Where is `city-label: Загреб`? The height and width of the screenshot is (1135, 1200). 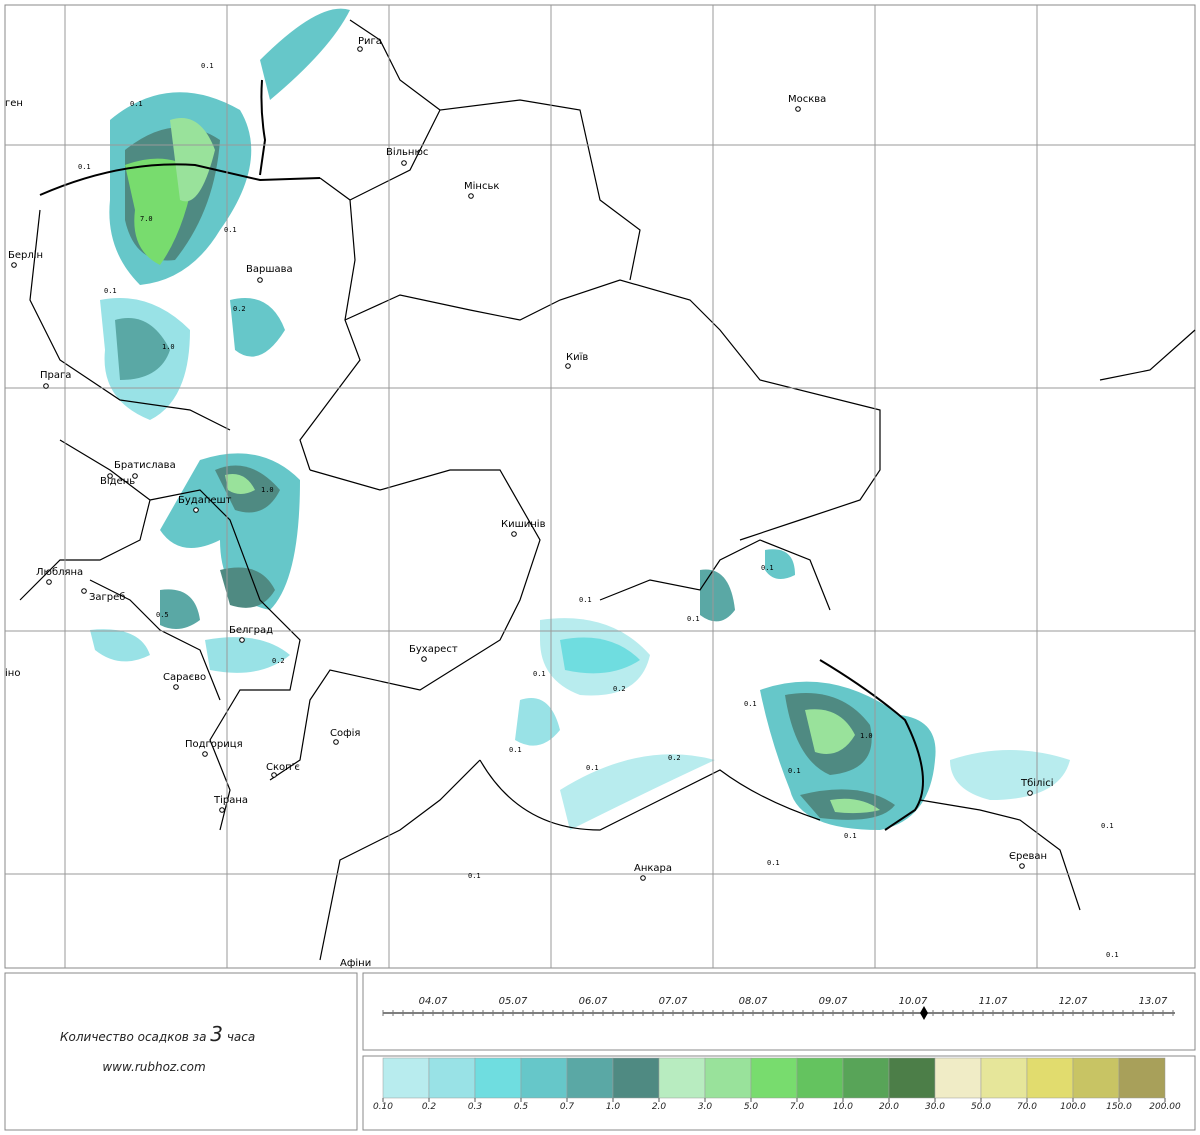 city-label: Загреб is located at coordinates (107, 597).